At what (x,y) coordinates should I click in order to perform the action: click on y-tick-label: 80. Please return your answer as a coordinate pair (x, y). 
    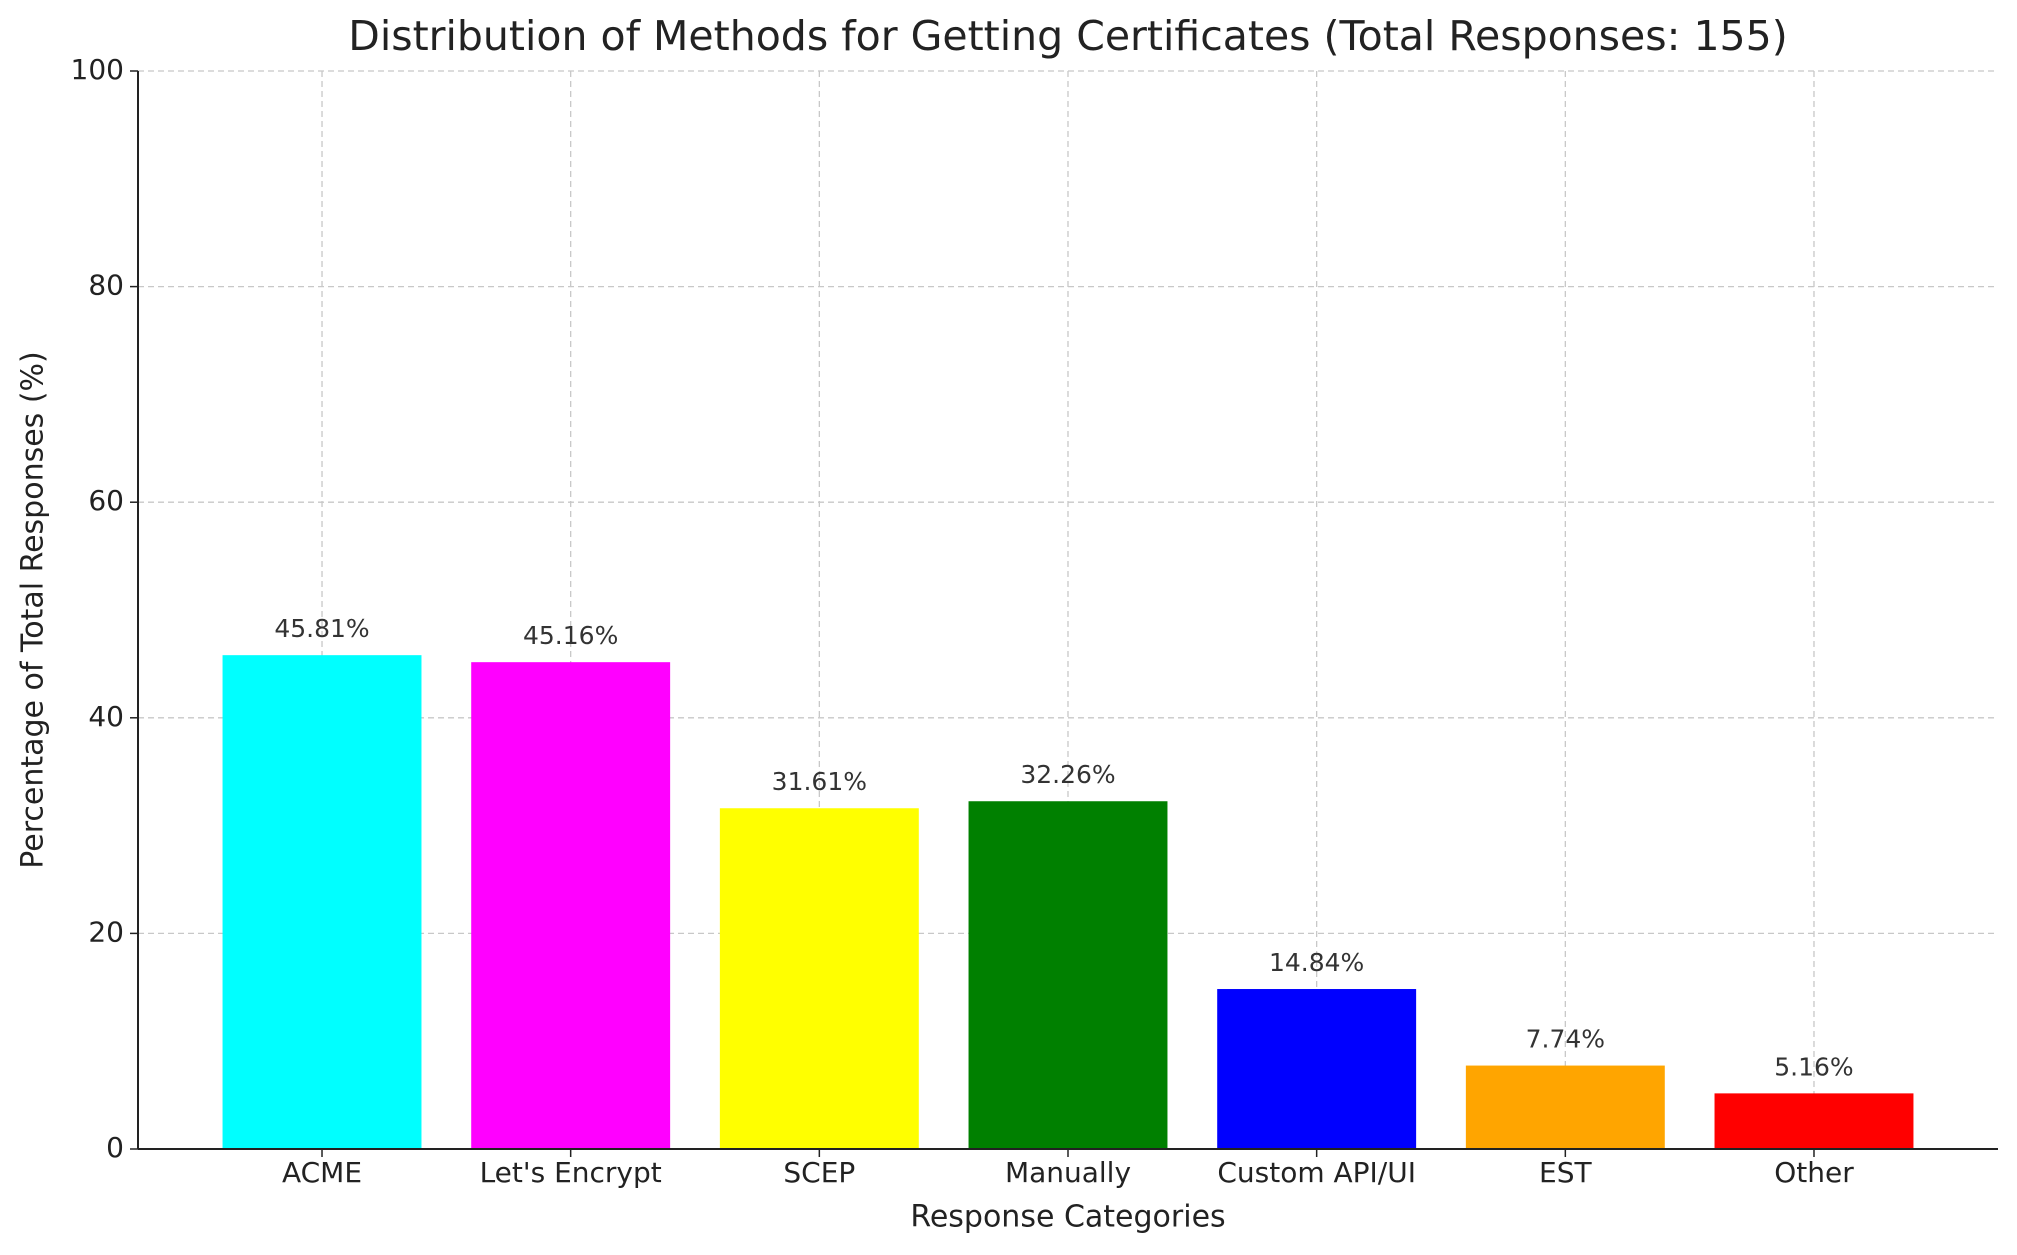
    Looking at the image, I should click on (106, 285).